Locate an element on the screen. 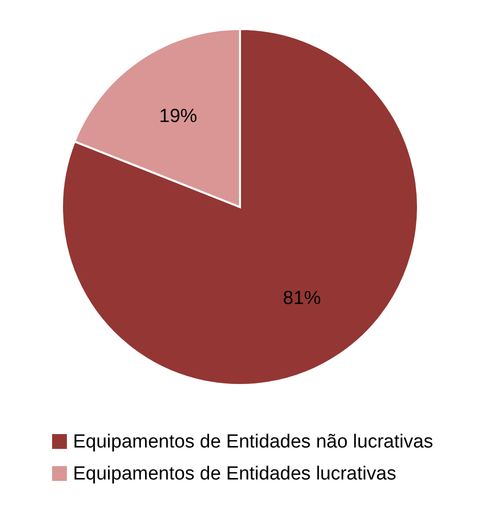 The image size is (494, 514). legend-label: Equipamentos de Entidades lucrativas is located at coordinates (234, 474).